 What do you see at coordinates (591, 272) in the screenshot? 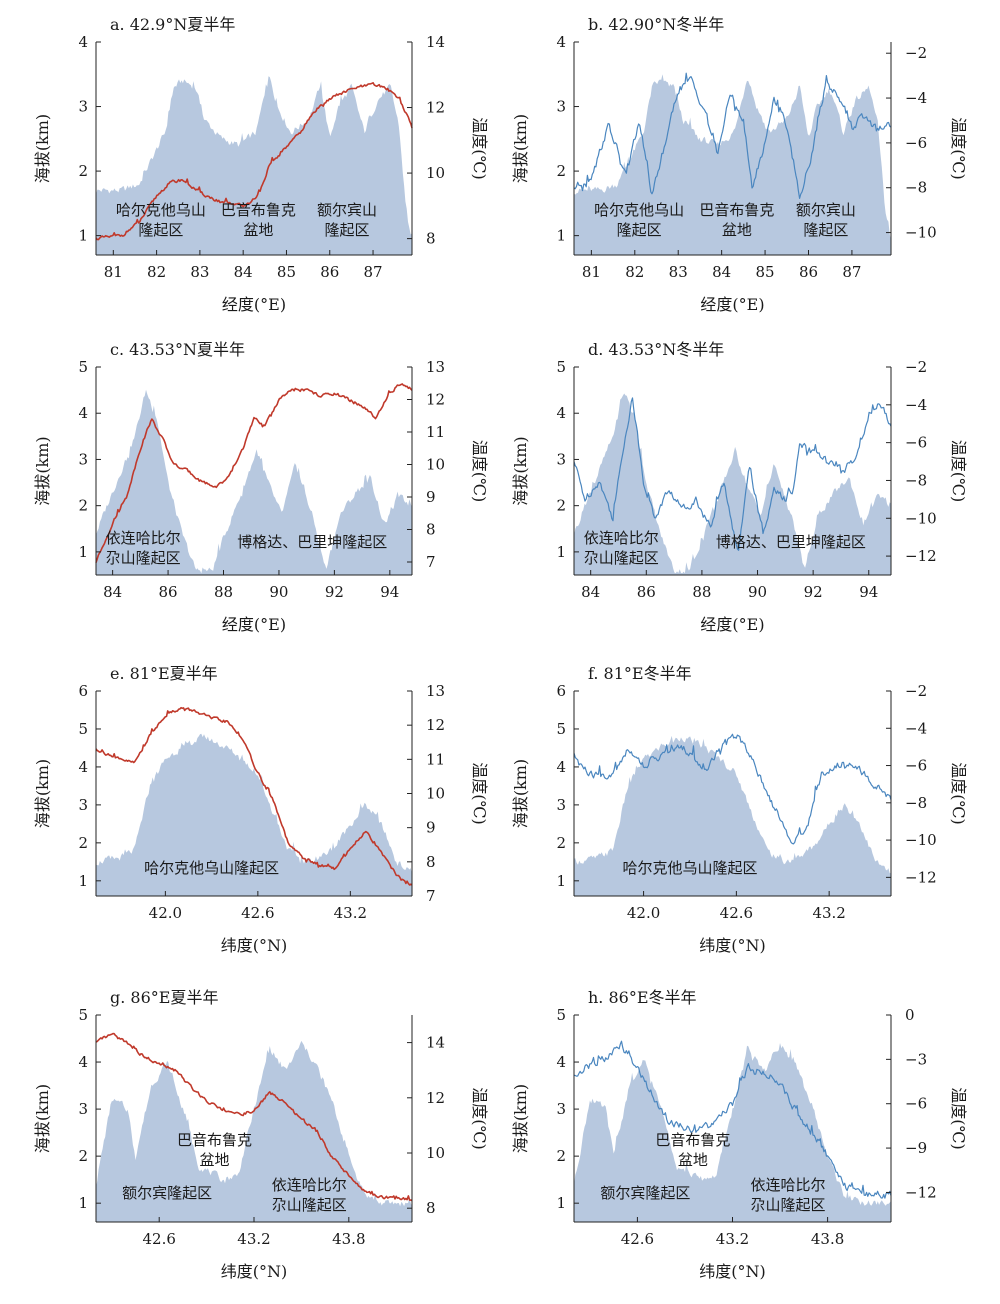
I see `x-tick-label: 81` at bounding box center [591, 272].